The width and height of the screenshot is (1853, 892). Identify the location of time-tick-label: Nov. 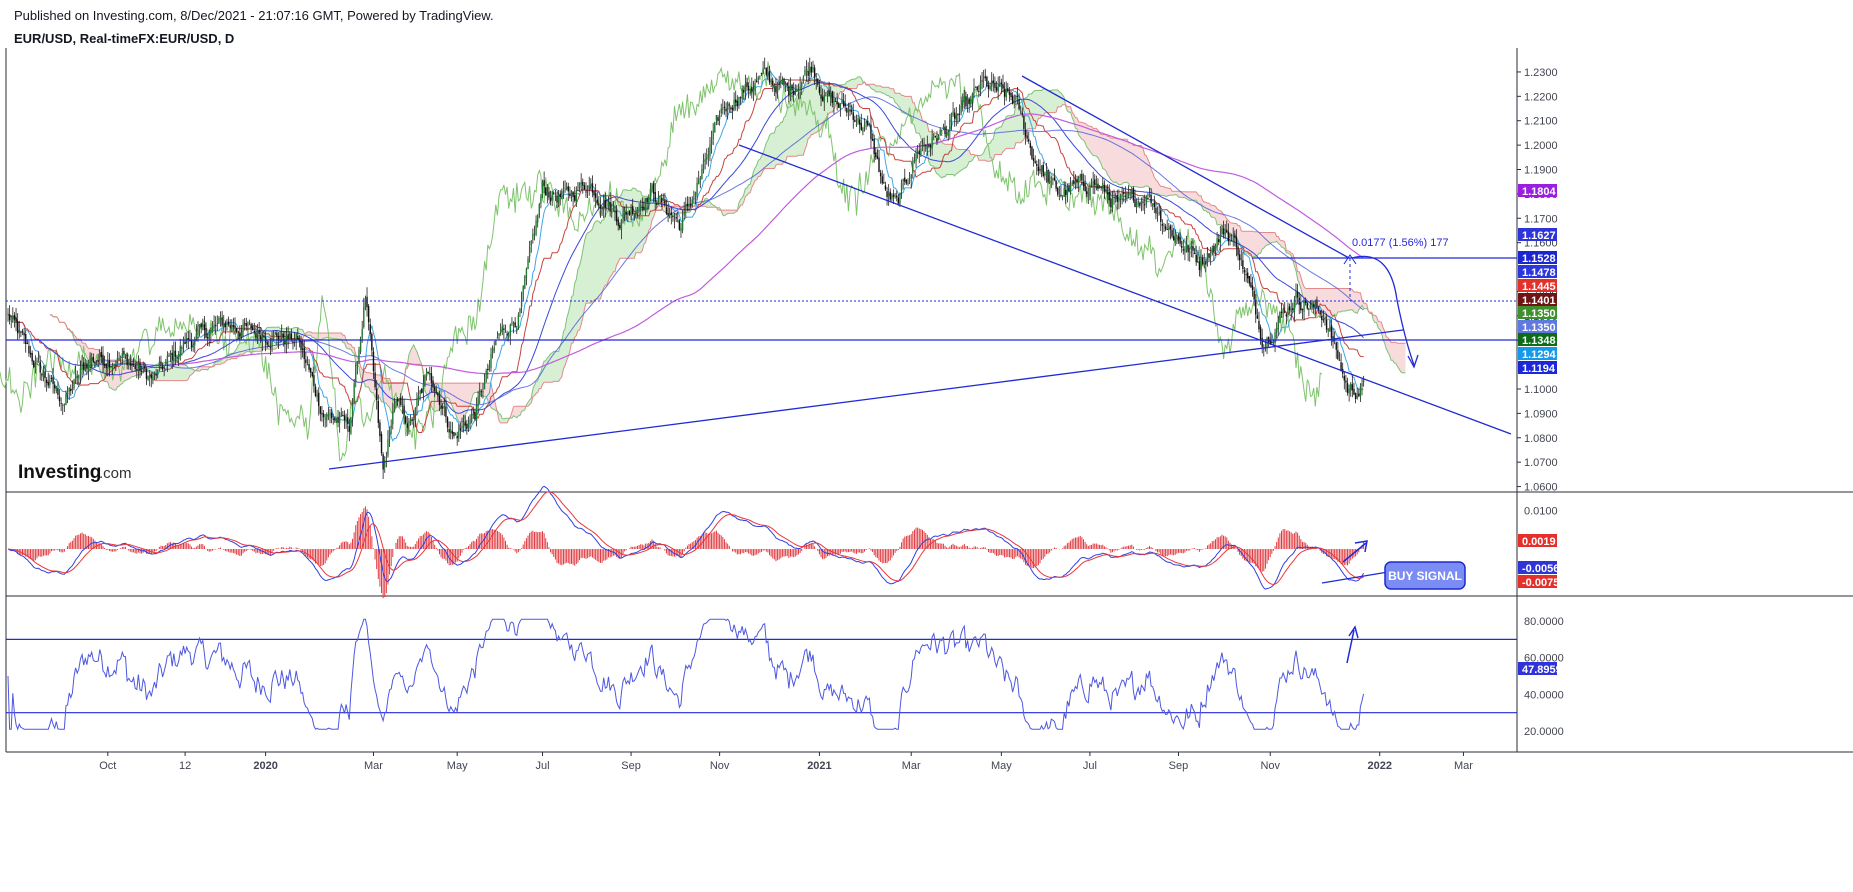
(1270, 766).